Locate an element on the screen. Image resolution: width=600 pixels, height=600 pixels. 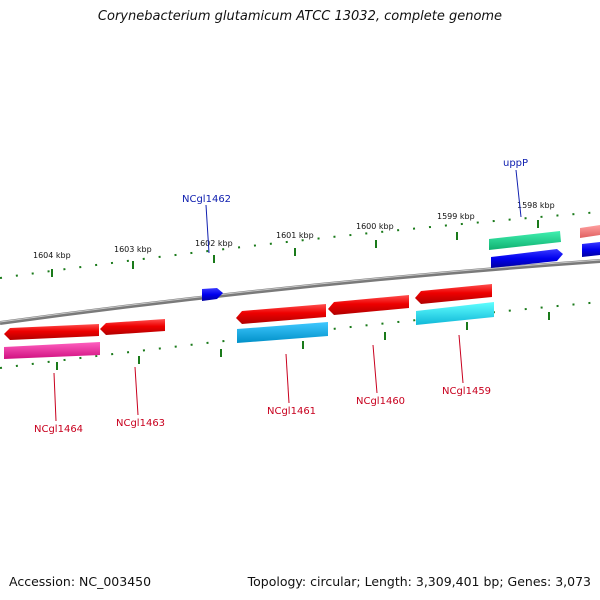
label-ncgl1463: NCgl1463 is located at coordinates (140, 423).